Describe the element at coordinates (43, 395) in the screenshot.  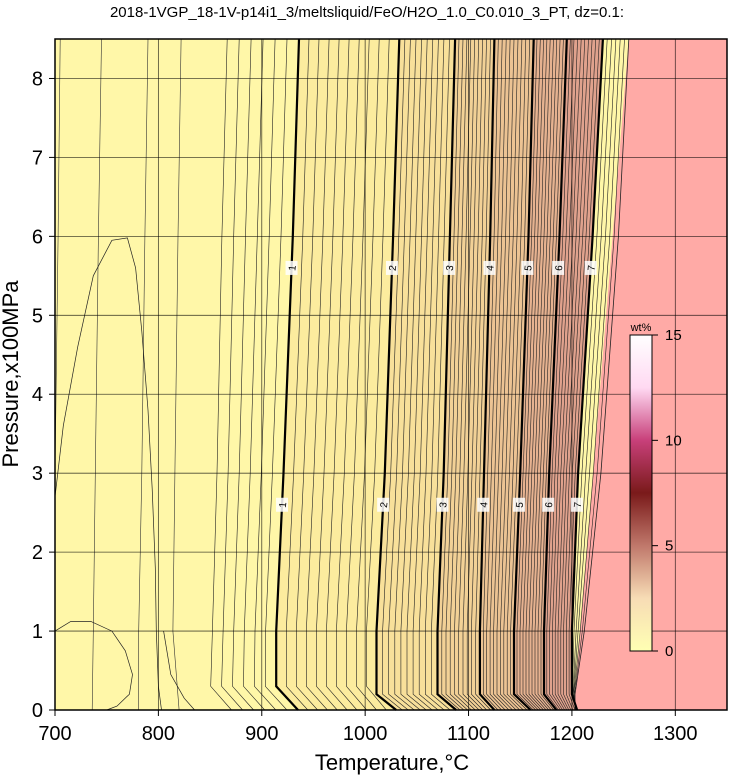
I see `y-axis-ticks: 0 1 2 3 4 5 6 7 8` at that location.